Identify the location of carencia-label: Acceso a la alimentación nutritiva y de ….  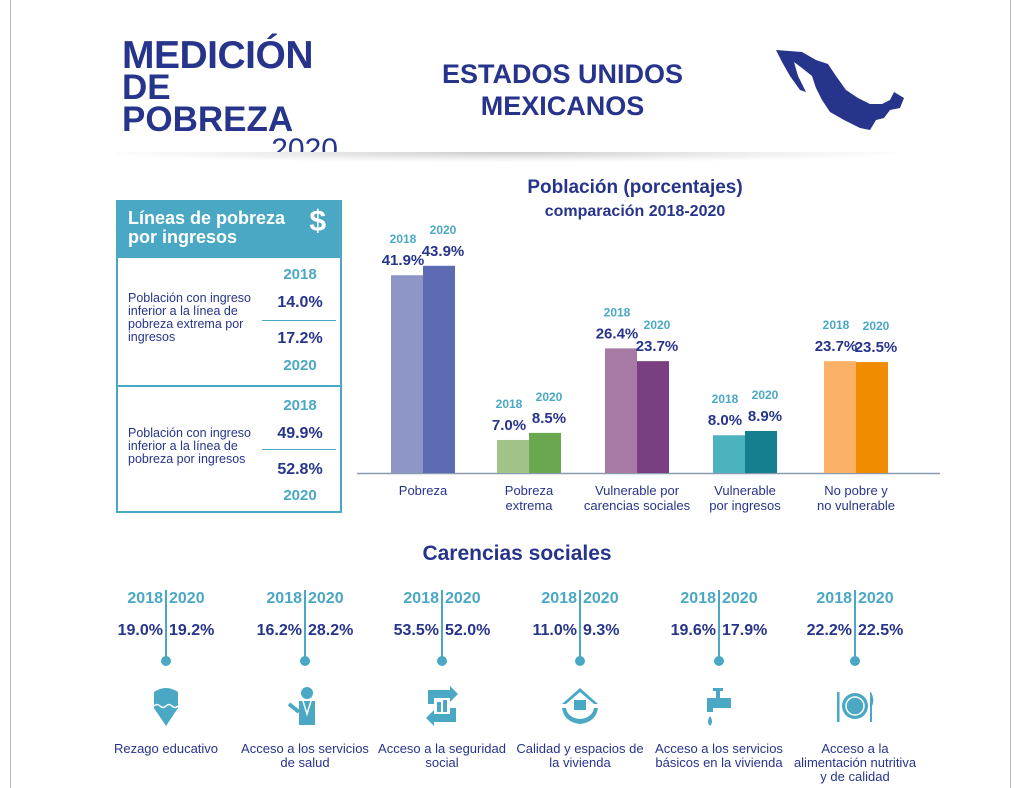
(855, 762).